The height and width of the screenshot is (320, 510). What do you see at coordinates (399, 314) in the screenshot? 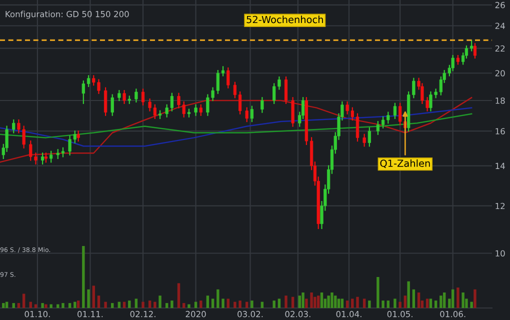
I see `x-tick-label: 01.05.` at bounding box center [399, 314].